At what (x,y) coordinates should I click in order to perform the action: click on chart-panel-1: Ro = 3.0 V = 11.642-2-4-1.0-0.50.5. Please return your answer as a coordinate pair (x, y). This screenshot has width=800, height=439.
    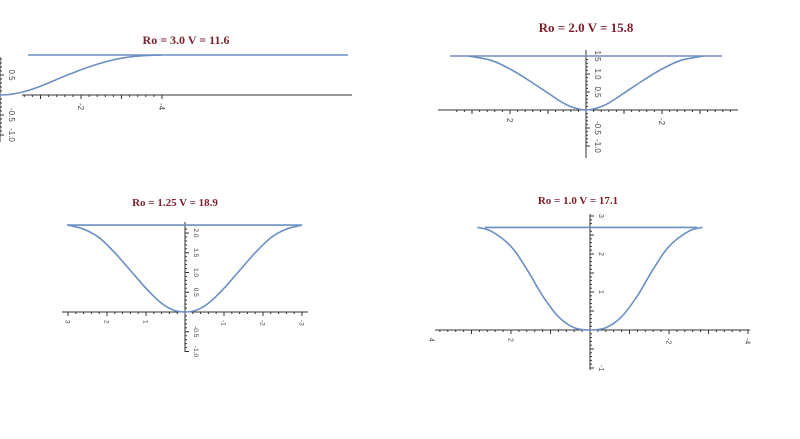
    Looking at the image, I should click on (176, 87).